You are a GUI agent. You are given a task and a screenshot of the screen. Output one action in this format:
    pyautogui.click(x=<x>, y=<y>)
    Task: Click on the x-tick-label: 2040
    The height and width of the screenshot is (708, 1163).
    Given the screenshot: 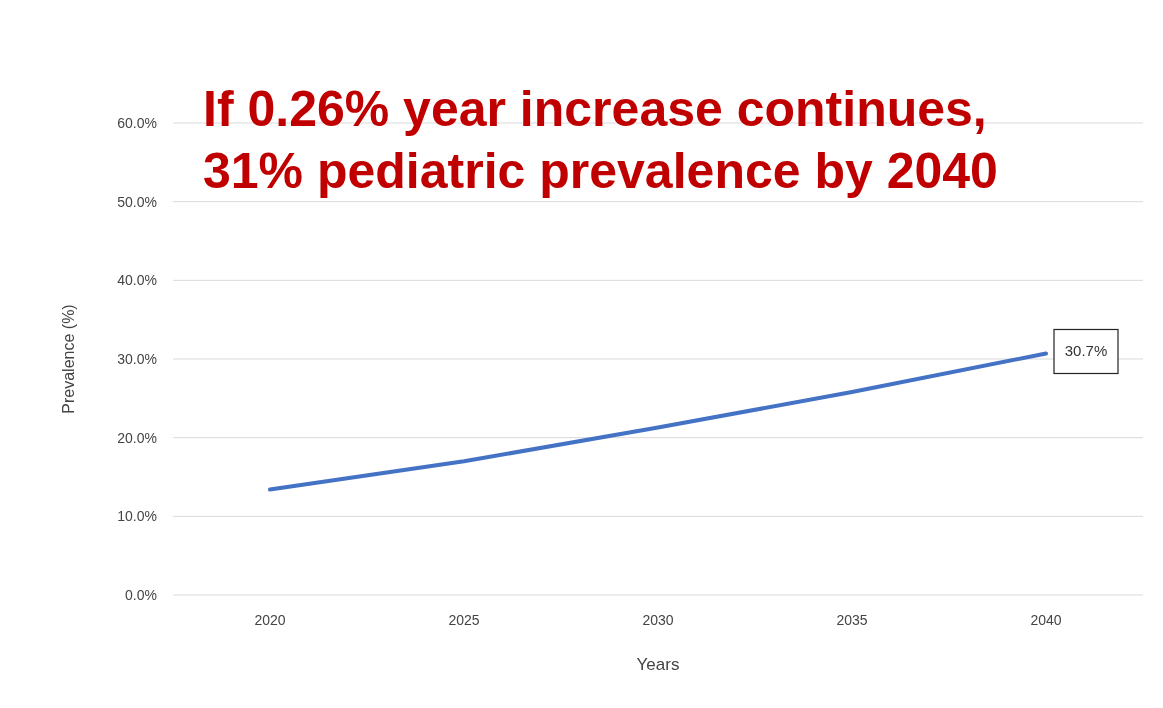 What is the action you would take?
    pyautogui.click(x=1046, y=619)
    